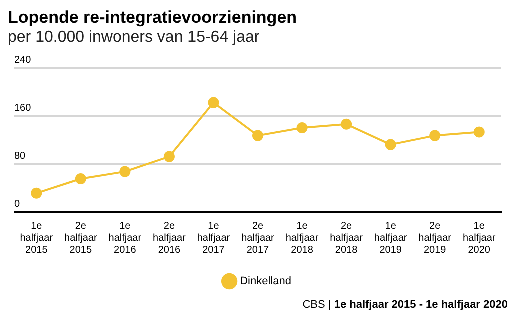 The image size is (516, 326). I want to click on x-tick-label: 2e halfjaar 2017, so click(259, 238).